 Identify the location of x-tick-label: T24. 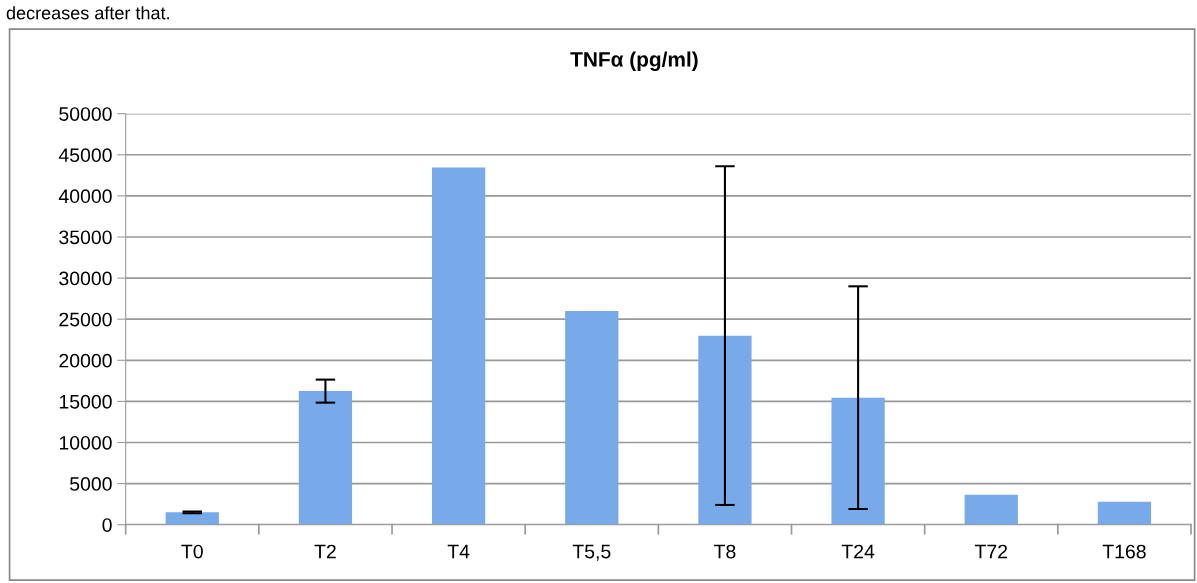
(858, 551).